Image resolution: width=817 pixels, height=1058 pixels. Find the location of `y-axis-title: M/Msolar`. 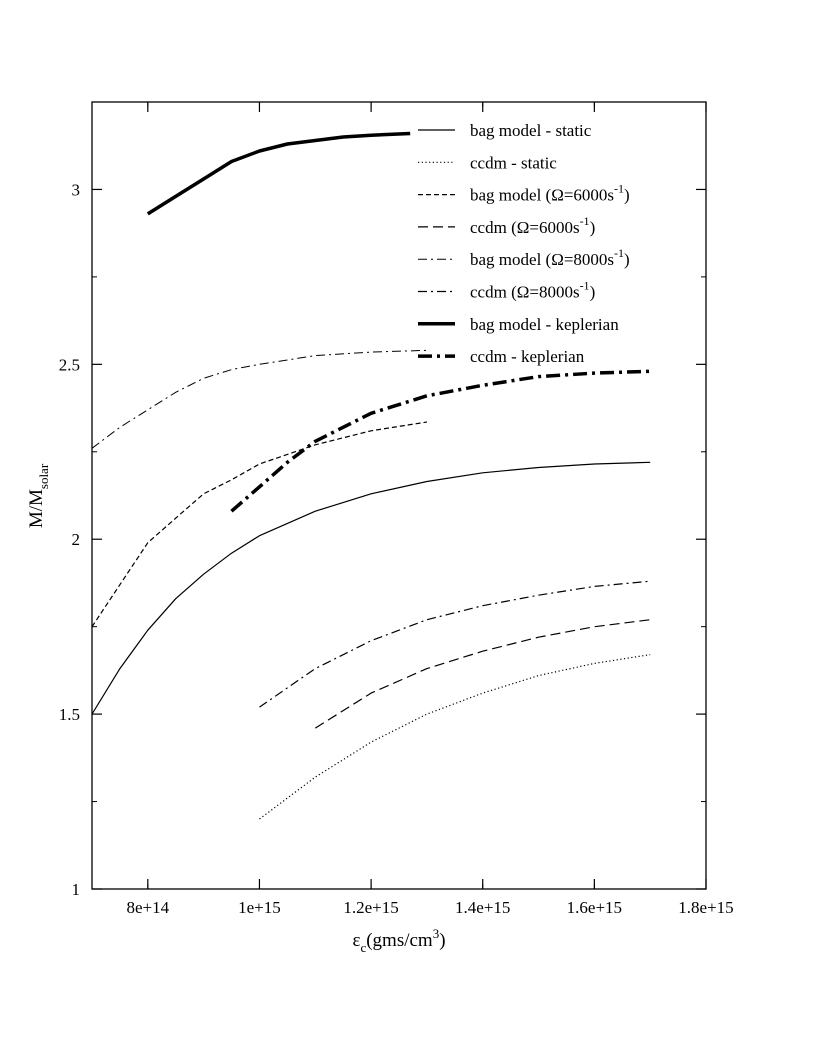

y-axis-title: M/Msolar is located at coordinates (38, 495).